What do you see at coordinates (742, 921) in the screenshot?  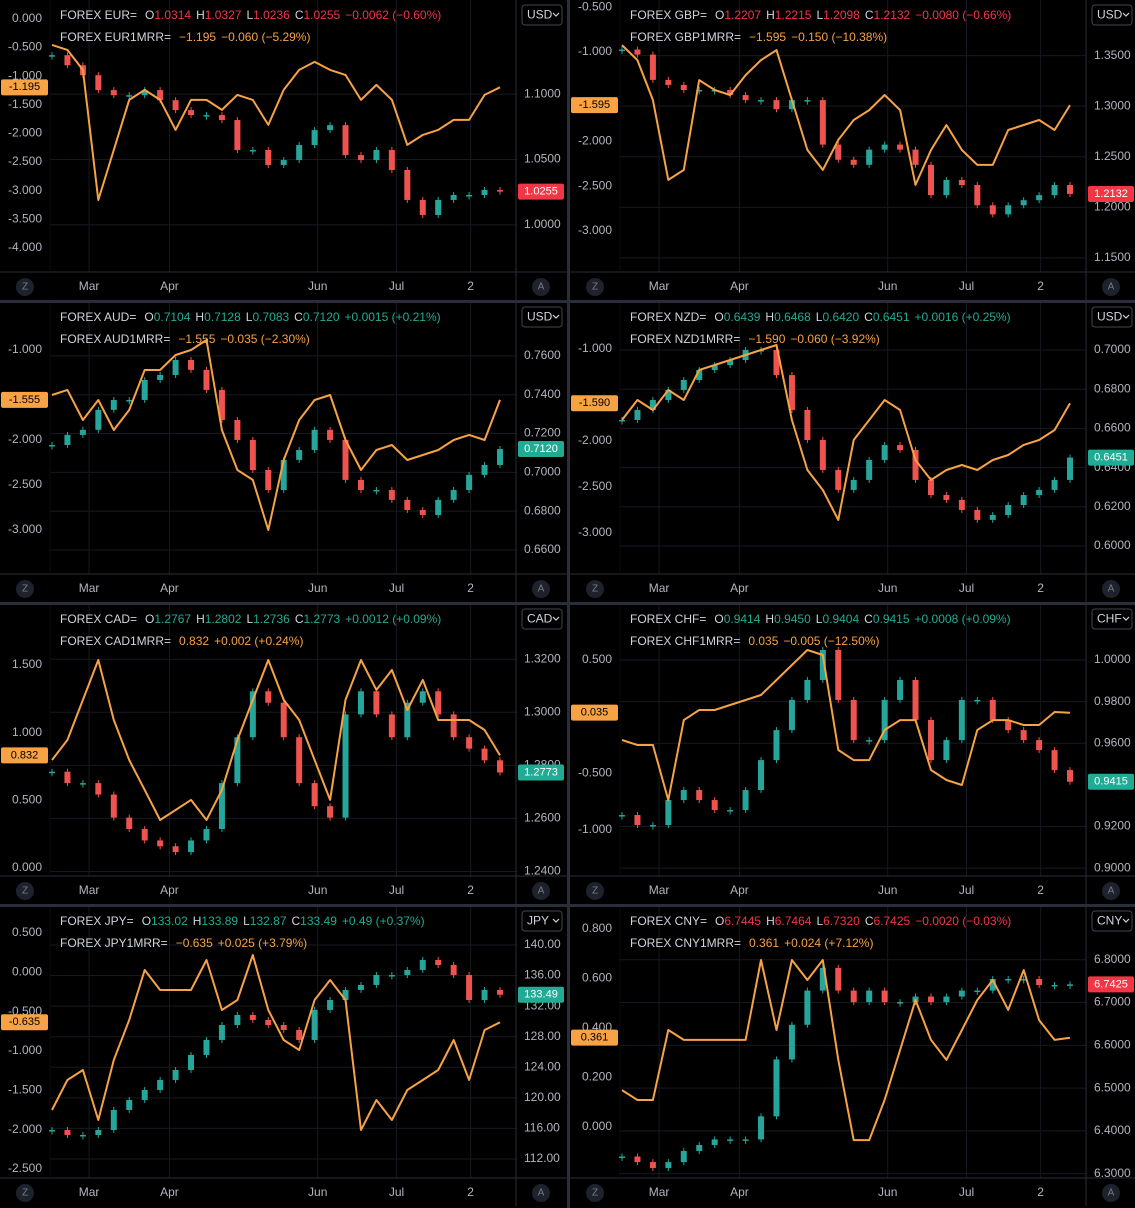 I see `ohlc-value: 6.7445` at bounding box center [742, 921].